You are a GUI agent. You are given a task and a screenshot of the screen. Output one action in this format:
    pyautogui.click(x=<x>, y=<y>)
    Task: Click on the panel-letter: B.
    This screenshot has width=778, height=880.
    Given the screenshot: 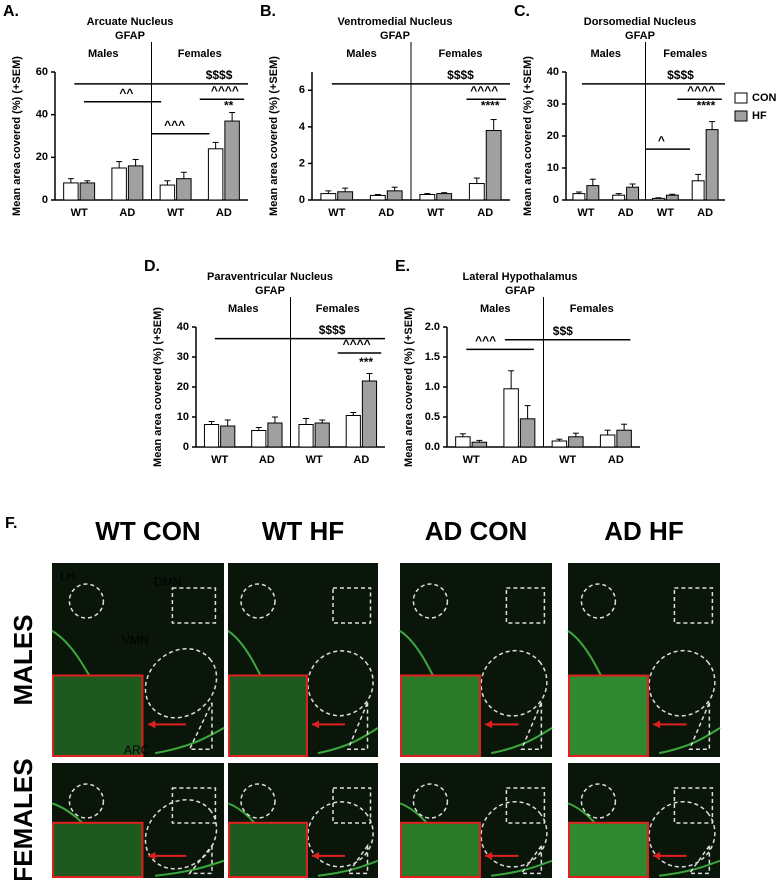 What is the action you would take?
    pyautogui.click(x=268, y=11)
    